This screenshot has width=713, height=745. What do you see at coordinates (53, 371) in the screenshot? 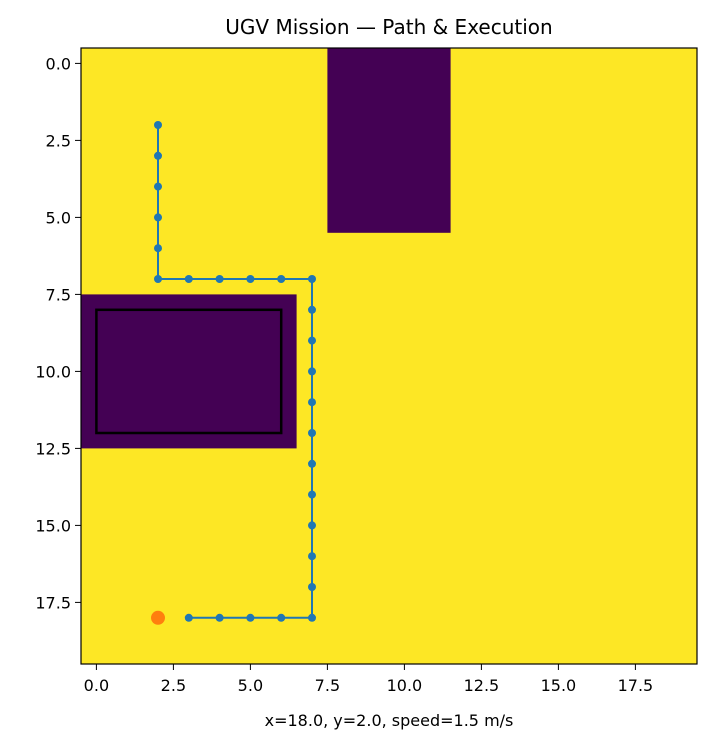
I see `y-tick-label: 10.0` at bounding box center [53, 371].